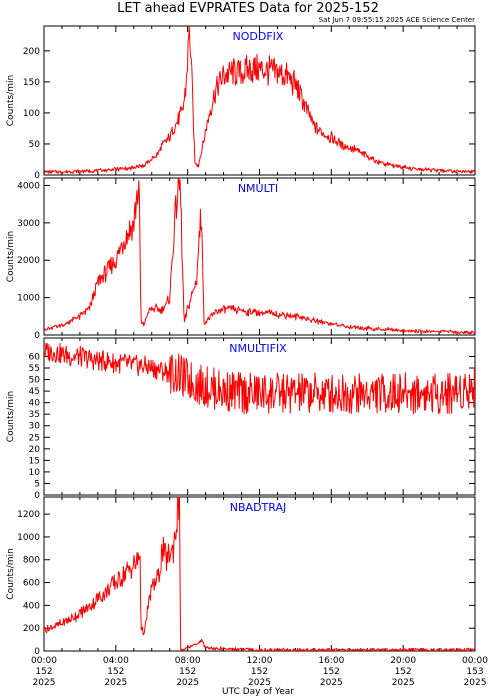 This screenshot has width=488, height=700. I want to click on y-tick-label: 10, so click(35, 473).